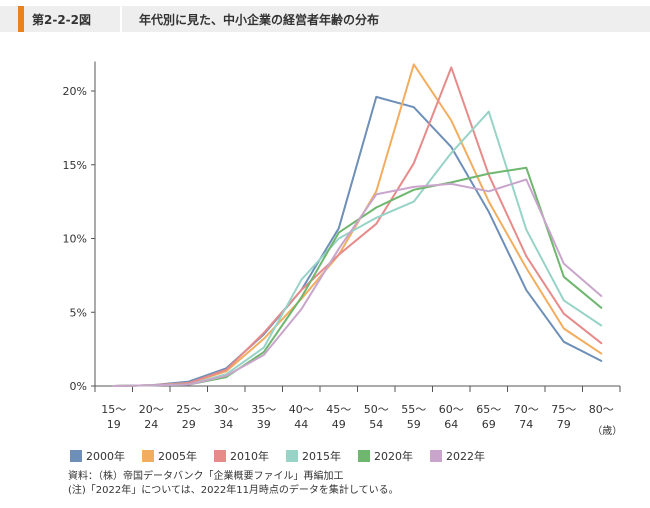 This screenshot has width=650, height=508. Describe the element at coordinates (177, 456) in the screenshot. I see `legend-label: 2005年` at that location.